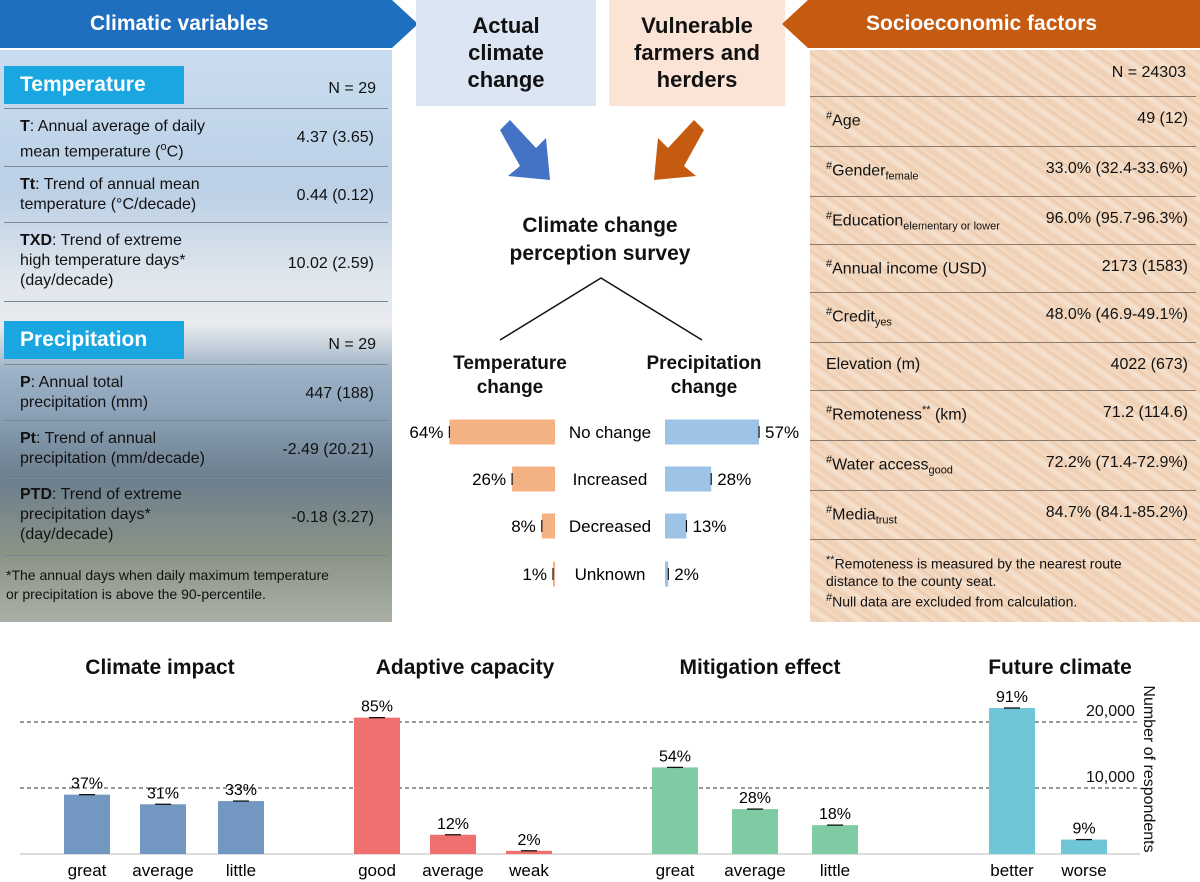 Image resolution: width=1200 pixels, height=882 pixels. Describe the element at coordinates (1116, 462) in the screenshot. I see `socio-row-value: 72.2% (71.4-72.9%)` at that location.